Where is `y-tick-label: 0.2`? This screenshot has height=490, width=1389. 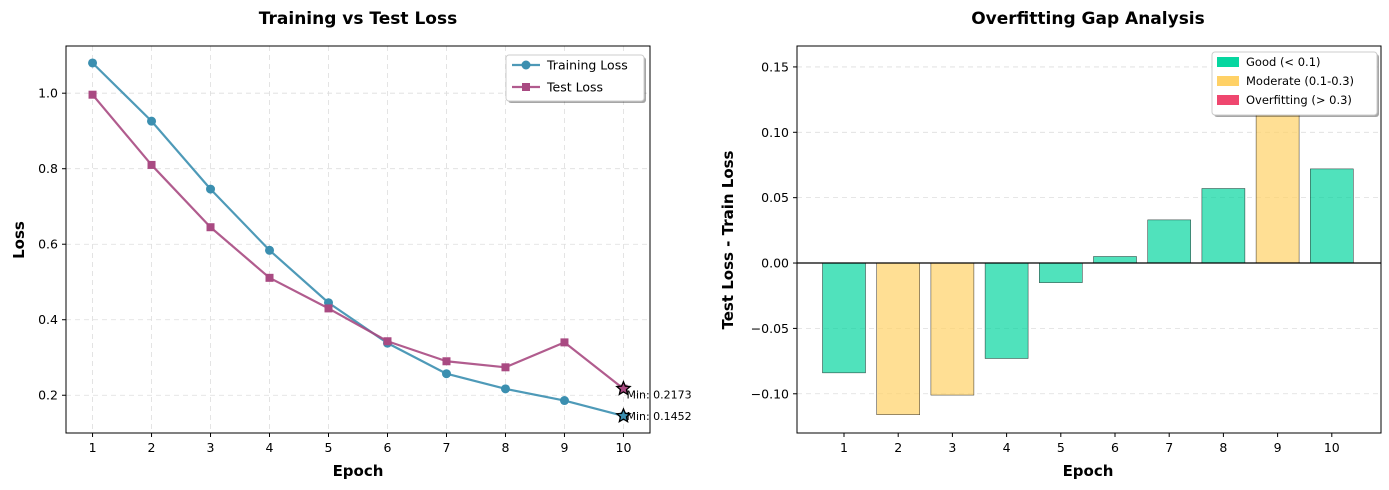
y-tick-label: 0.2 is located at coordinates (48, 395).